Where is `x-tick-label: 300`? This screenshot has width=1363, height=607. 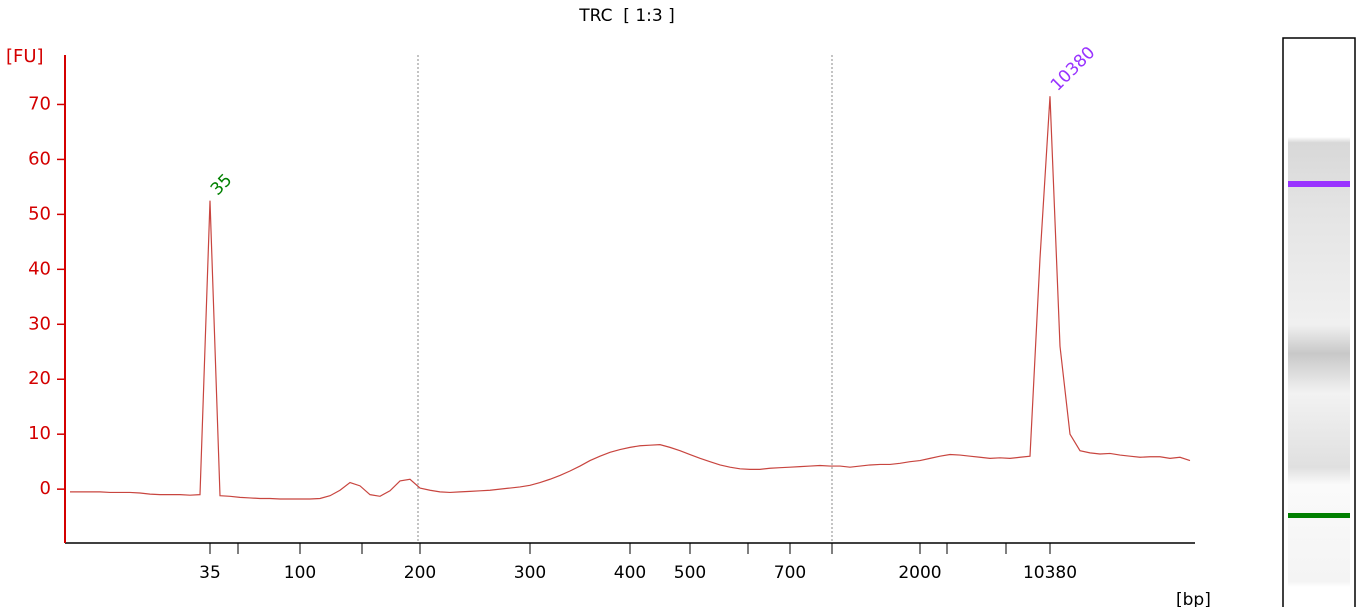 x-tick-label: 300 is located at coordinates (530, 573).